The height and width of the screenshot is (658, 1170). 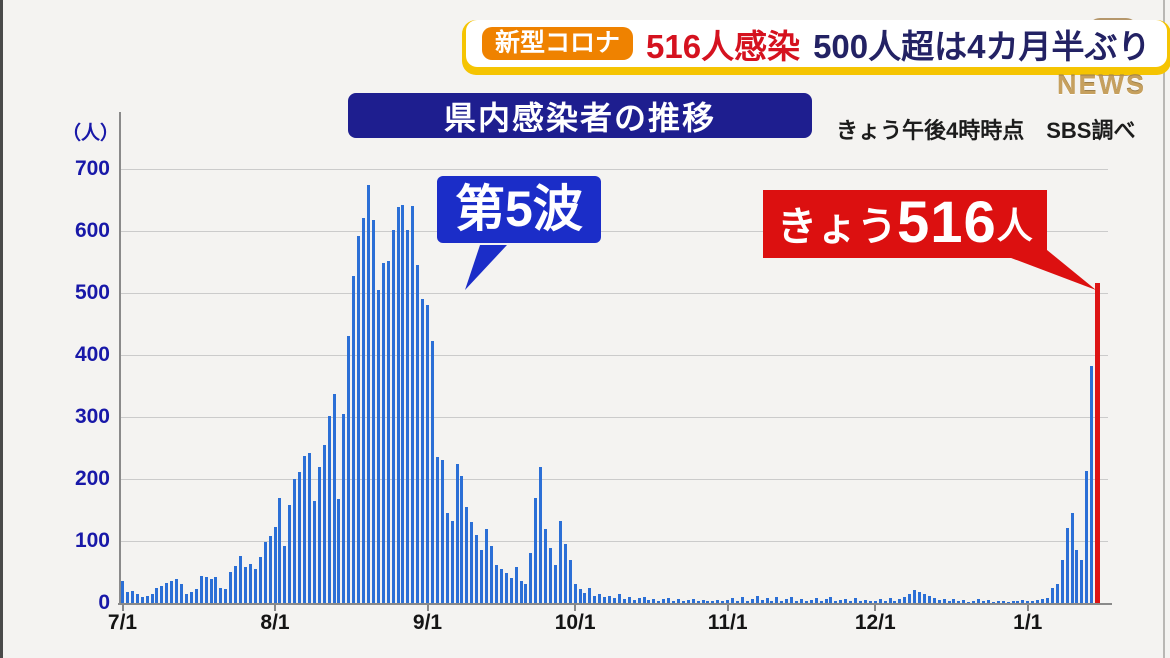 What do you see at coordinates (92, 354) in the screenshot?
I see `y-tick-label-400: 400` at bounding box center [92, 354].